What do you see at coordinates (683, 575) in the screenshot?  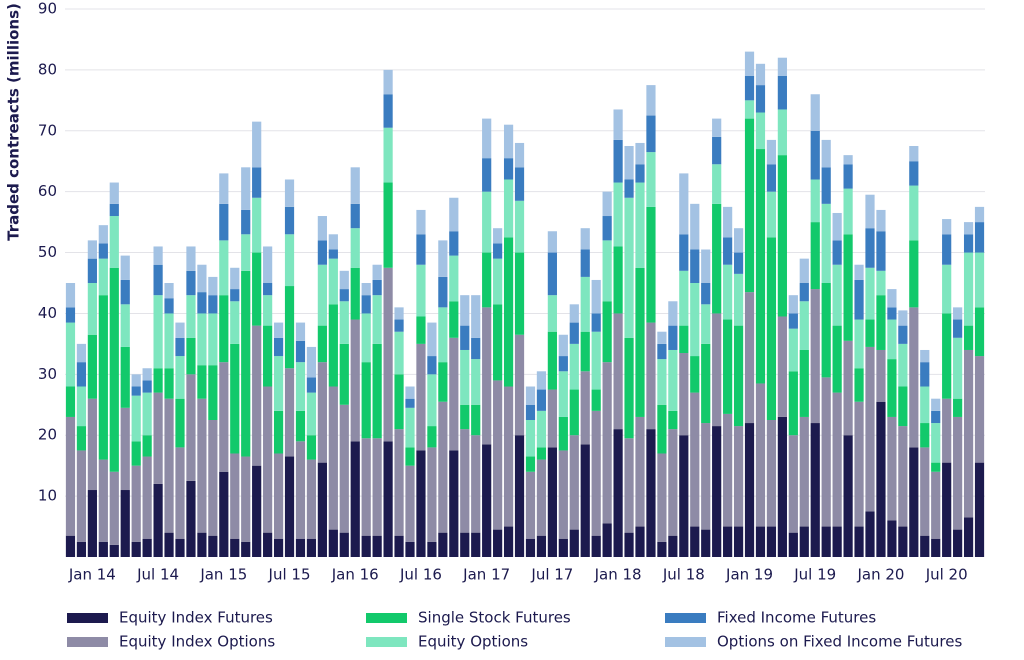 I see `x-tick-label: Jul 18` at bounding box center [683, 575].